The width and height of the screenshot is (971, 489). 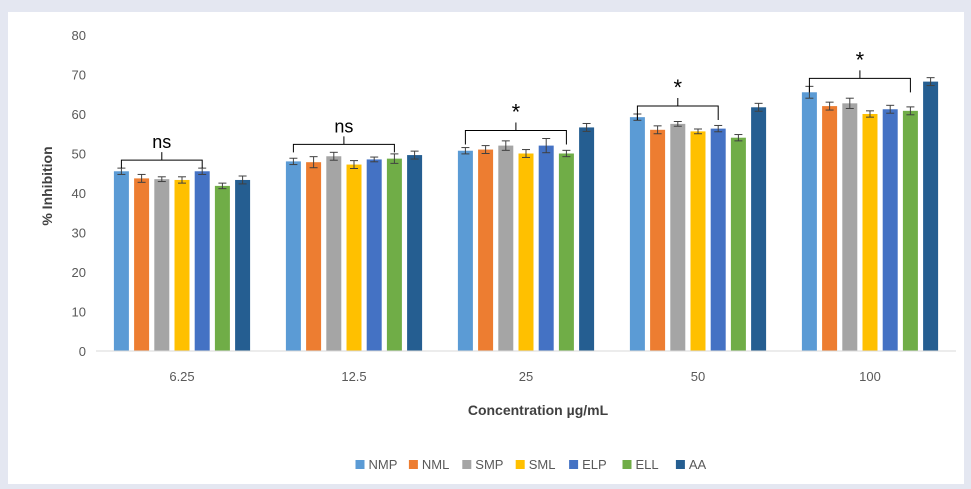 What do you see at coordinates (520, 464) in the screenshot?
I see `legend-swatch-sml` at bounding box center [520, 464].